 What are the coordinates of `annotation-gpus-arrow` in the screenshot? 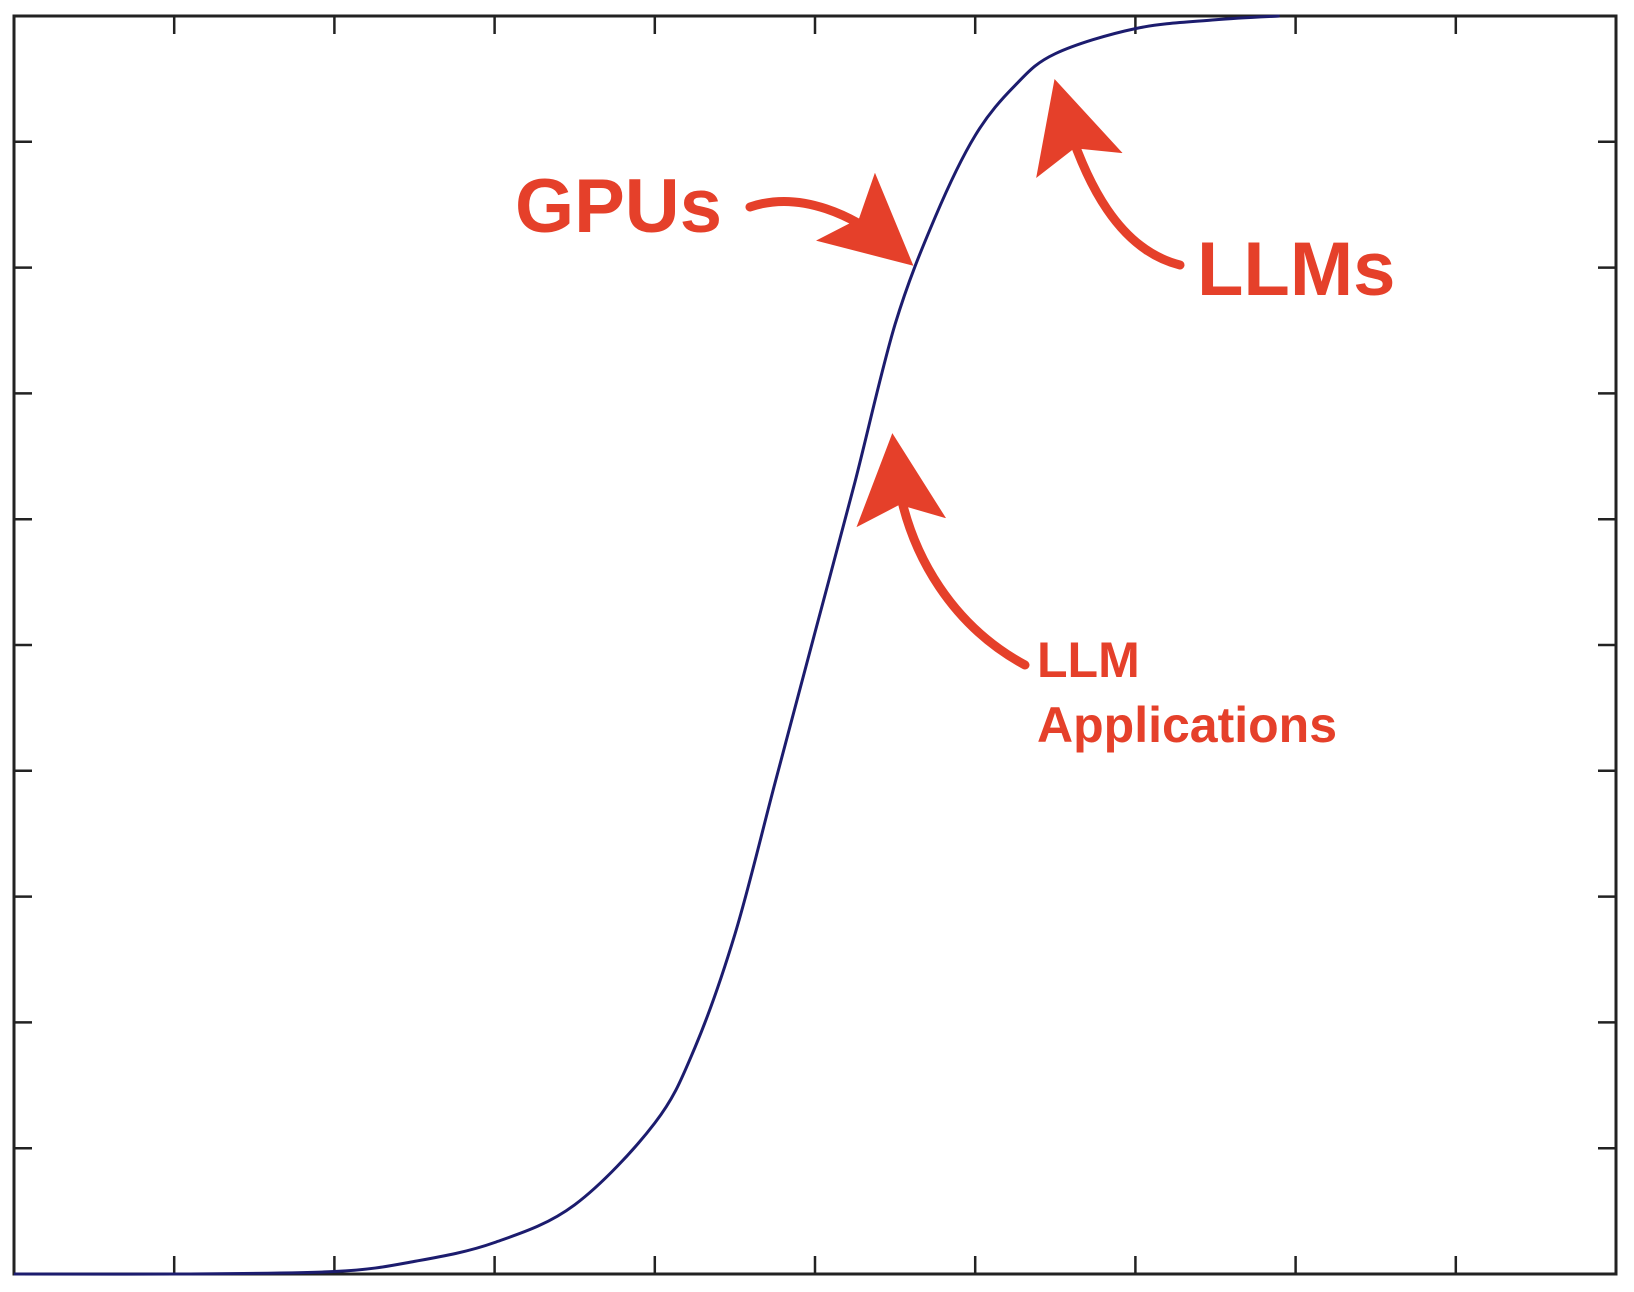 It's located at (829, 219).